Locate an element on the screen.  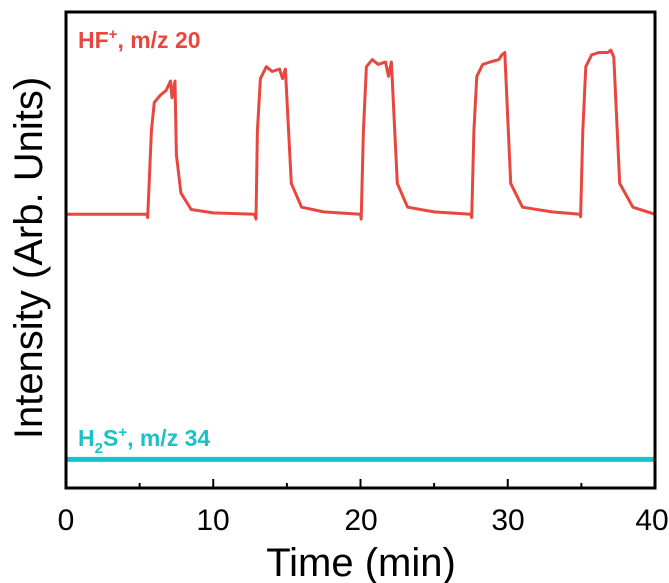
hf-series-label: HF+, m/z 20 is located at coordinates (139, 39).